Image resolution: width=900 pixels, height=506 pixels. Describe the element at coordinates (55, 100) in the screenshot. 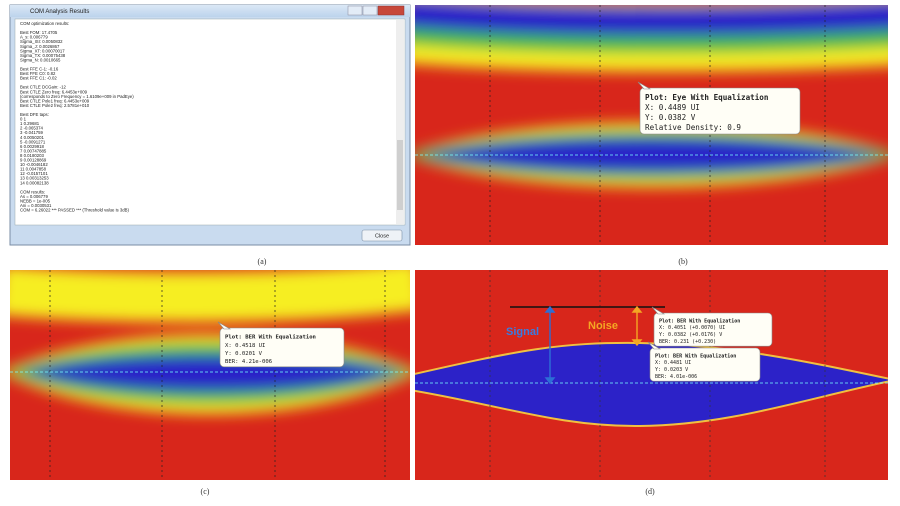

I see `window-line: Best CTLE Pole1 freq: 6.4453e+009` at that location.